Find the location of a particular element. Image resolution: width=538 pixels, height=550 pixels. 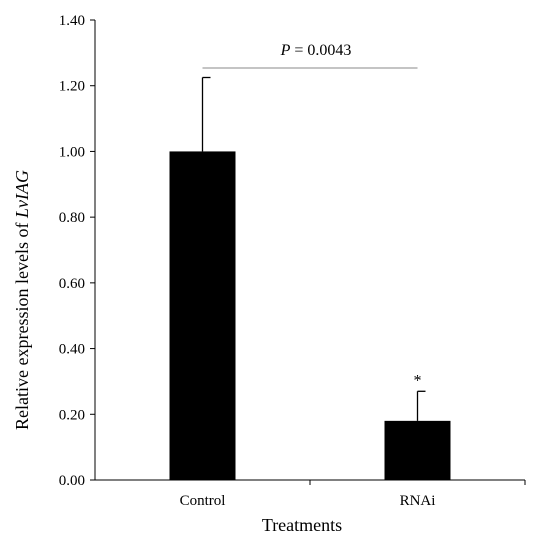

y-axis-title: Relative expression levels of LvIAG is located at coordinates (22, 300).